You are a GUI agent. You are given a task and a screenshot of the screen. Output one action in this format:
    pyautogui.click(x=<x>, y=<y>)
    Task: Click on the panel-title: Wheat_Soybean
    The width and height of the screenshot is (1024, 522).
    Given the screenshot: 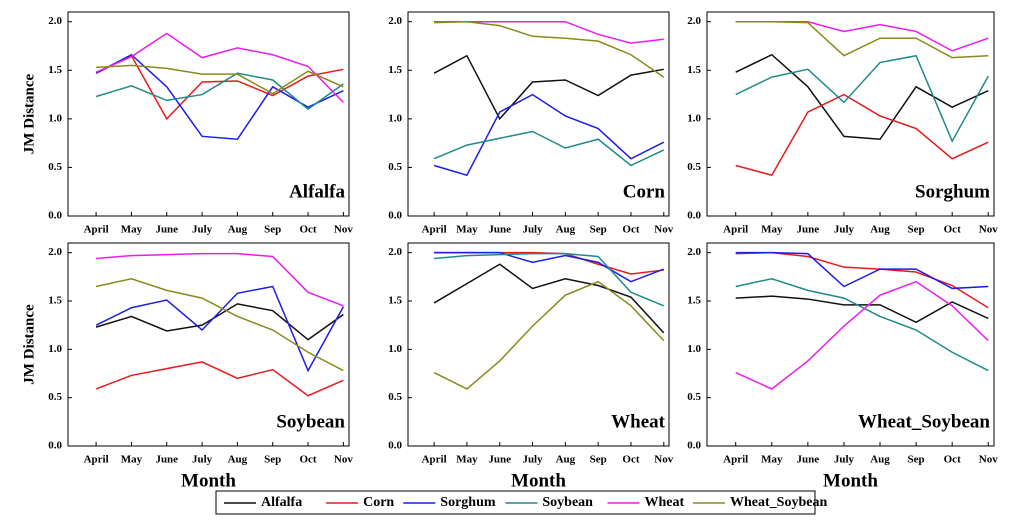 What is the action you would take?
    pyautogui.click(x=924, y=421)
    